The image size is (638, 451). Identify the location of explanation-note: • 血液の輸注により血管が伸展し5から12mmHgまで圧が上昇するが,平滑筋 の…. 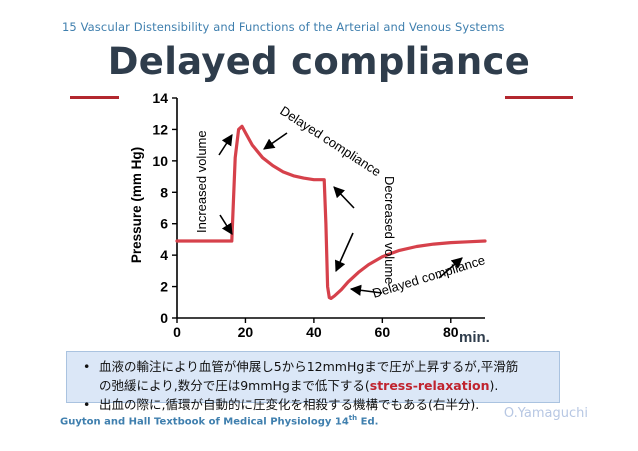
(313, 381).